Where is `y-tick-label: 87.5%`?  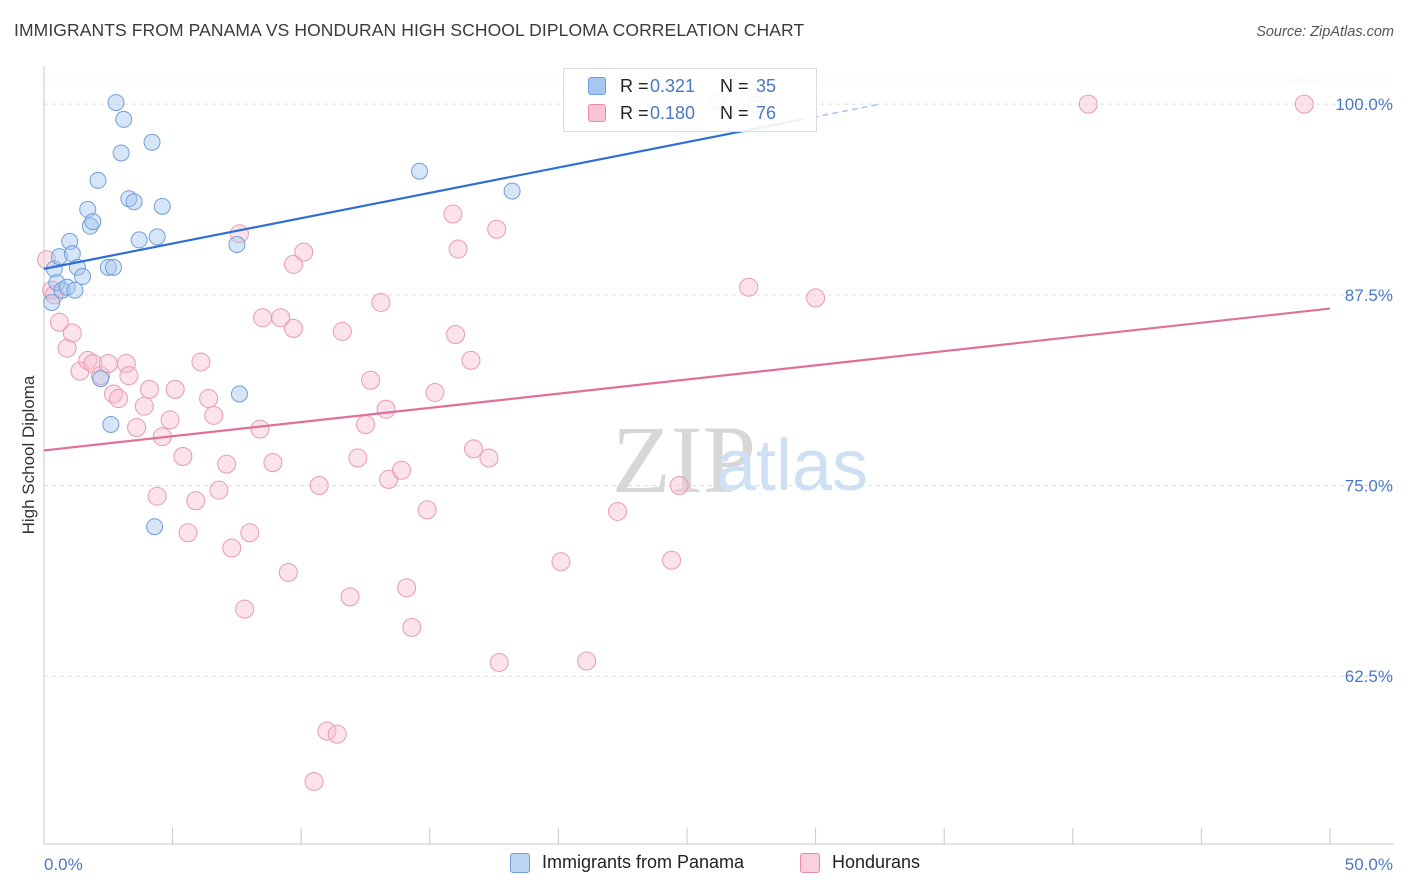
y-tick-label: 87.5% is located at coordinates (1369, 295).